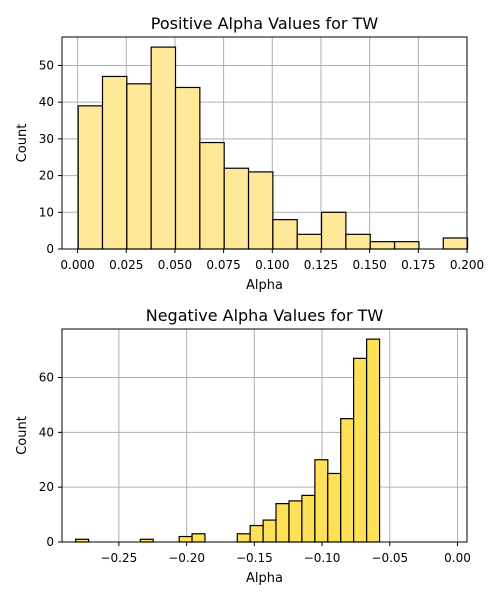 The image size is (500, 600). What do you see at coordinates (418, 265) in the screenshot?
I see `x-tick-label: 0.175` at bounding box center [418, 265].